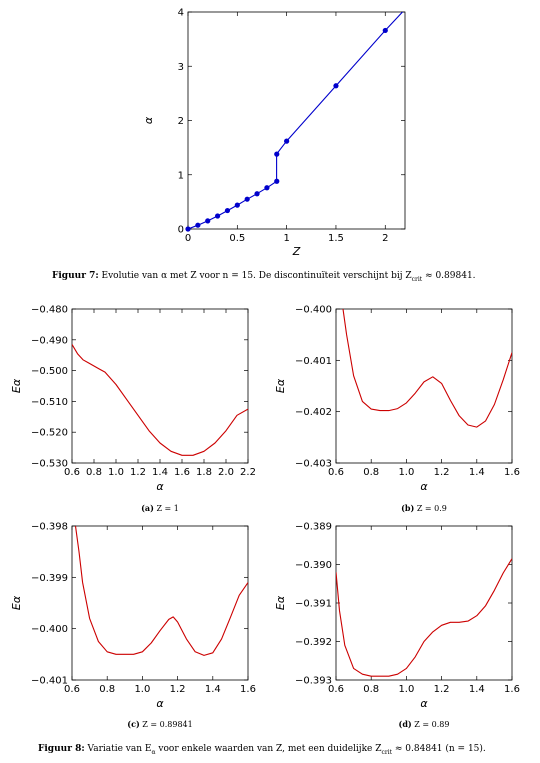 This screenshot has height=763, width=540. What do you see at coordinates (336, 238) in the screenshot?
I see `x-tick-label: 1.5` at bounding box center [336, 238].